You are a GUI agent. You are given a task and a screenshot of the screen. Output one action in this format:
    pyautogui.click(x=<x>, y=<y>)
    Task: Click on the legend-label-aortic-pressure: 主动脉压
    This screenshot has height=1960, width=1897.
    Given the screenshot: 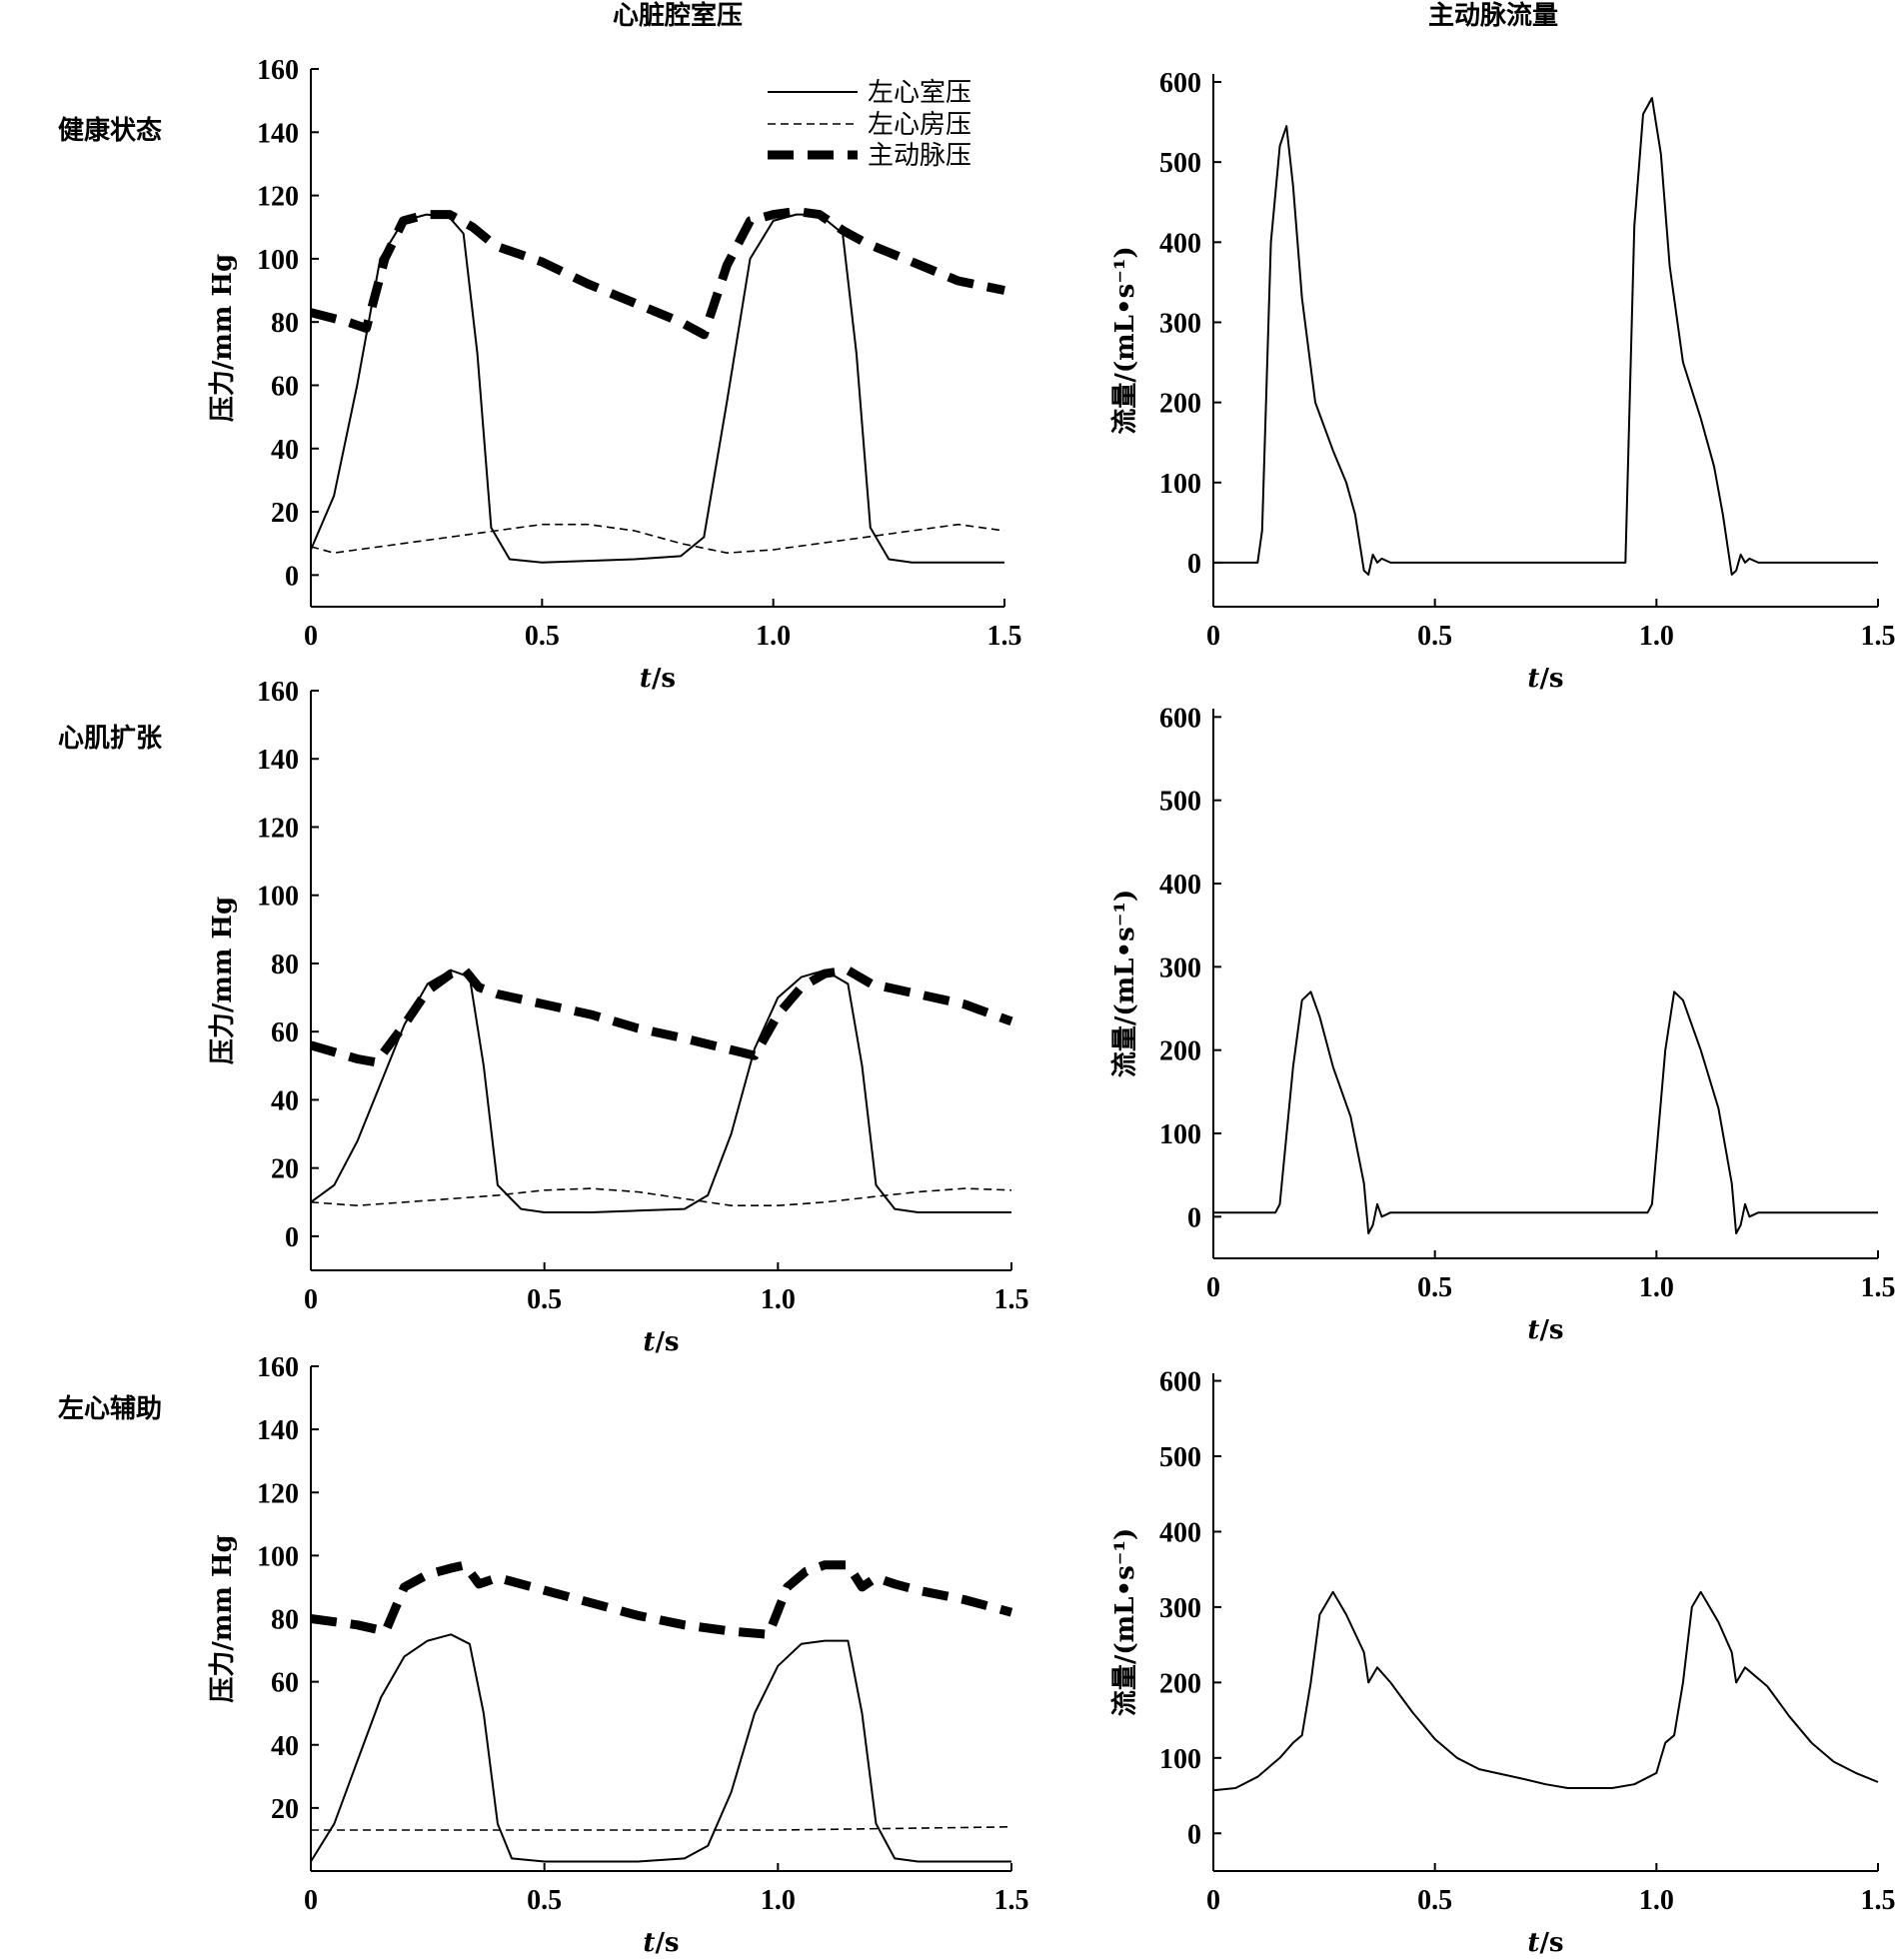 What is the action you would take?
    pyautogui.click(x=919, y=156)
    